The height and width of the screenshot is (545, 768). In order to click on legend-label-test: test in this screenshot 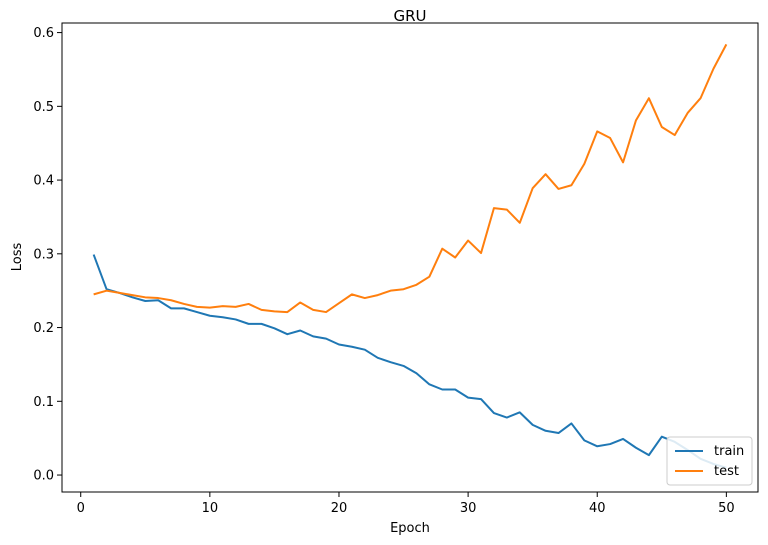, I will do `click(726, 471)`.